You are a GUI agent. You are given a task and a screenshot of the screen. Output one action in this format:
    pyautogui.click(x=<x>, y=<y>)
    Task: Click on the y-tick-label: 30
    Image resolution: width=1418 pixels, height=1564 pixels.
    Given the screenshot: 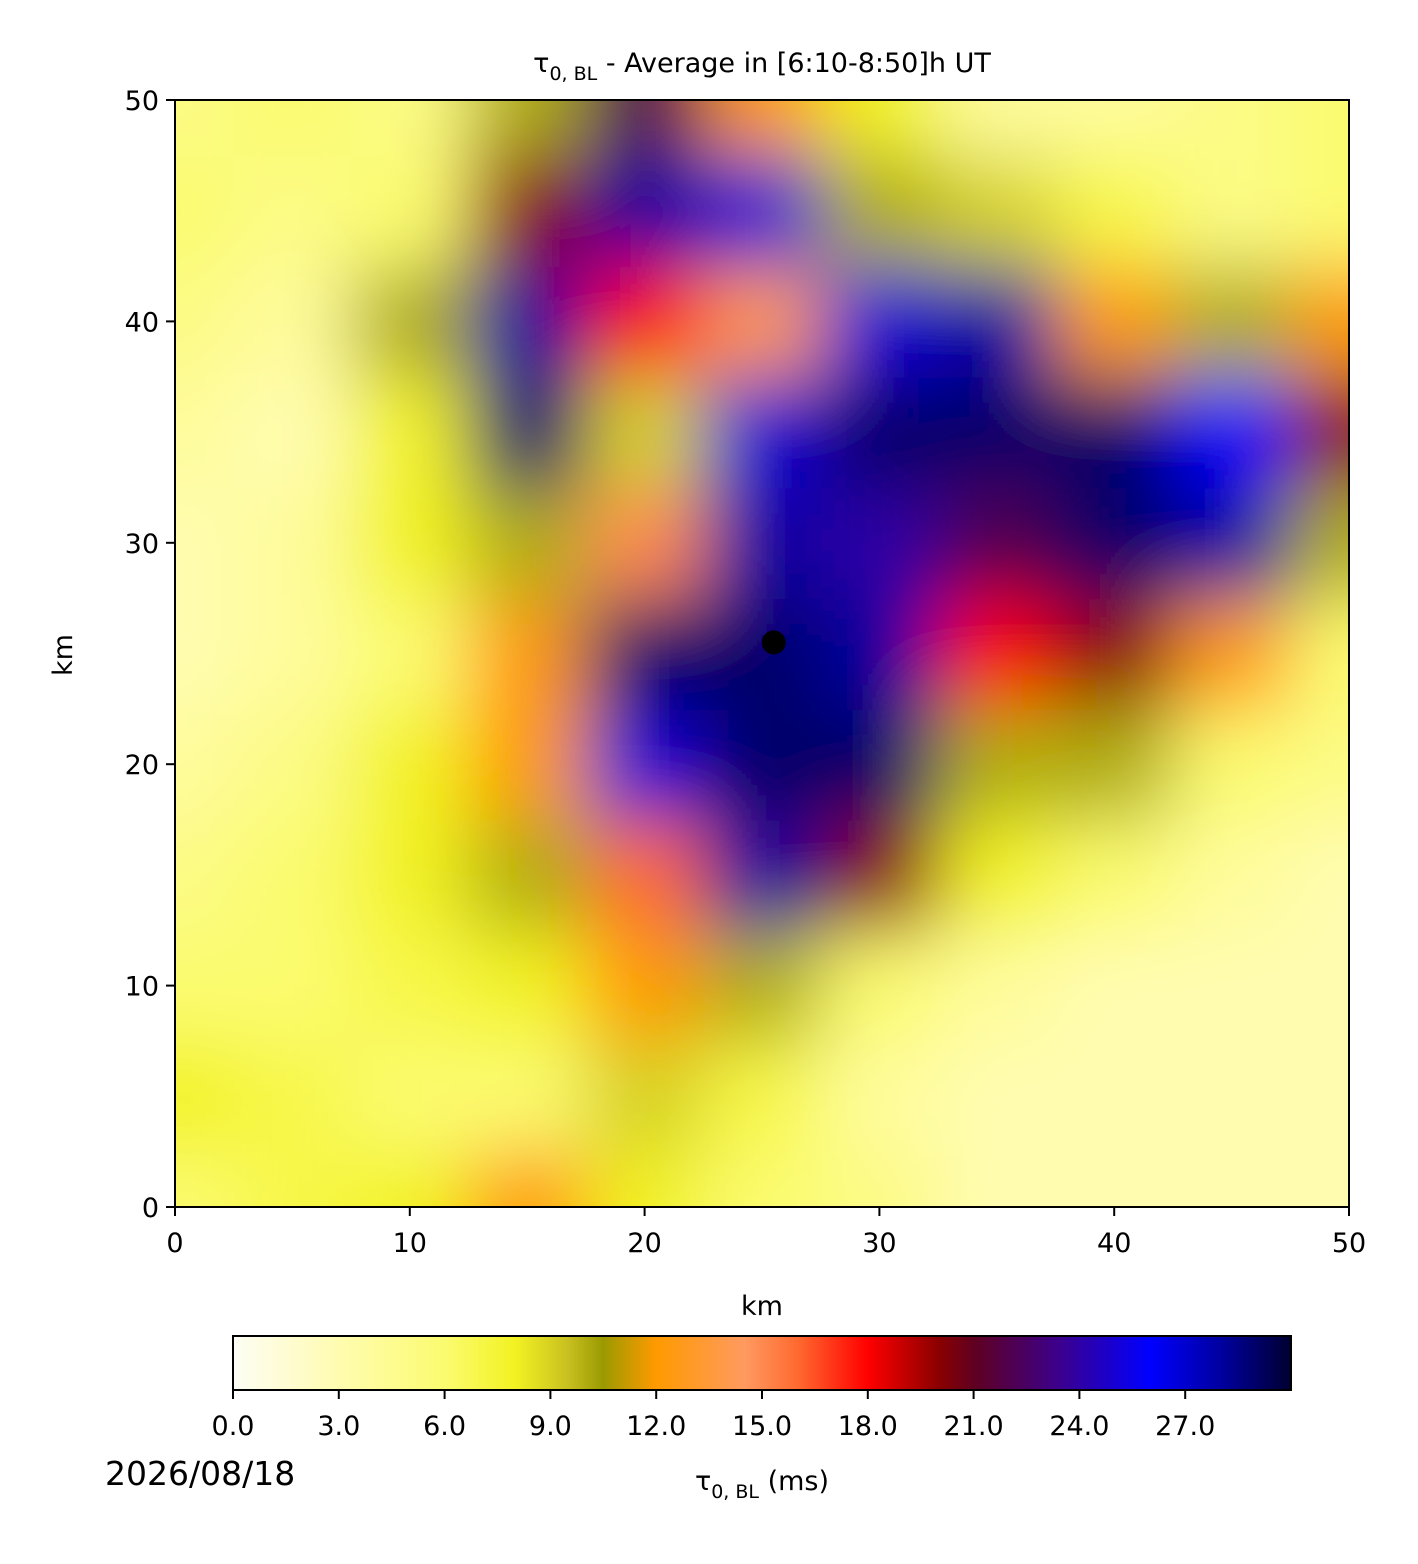 What is the action you would take?
    pyautogui.click(x=142, y=544)
    